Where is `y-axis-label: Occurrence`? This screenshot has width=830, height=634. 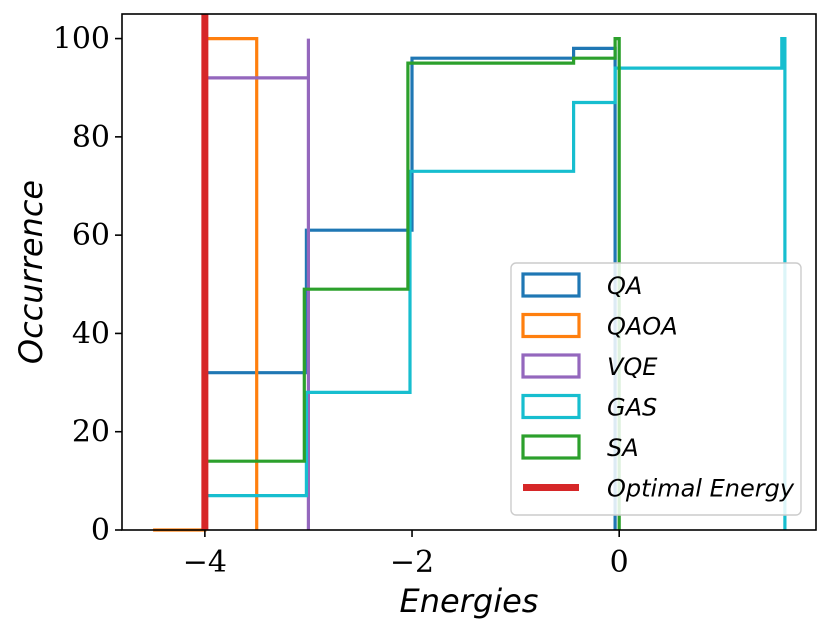 y-axis-label: Occurrence is located at coordinates (31, 272).